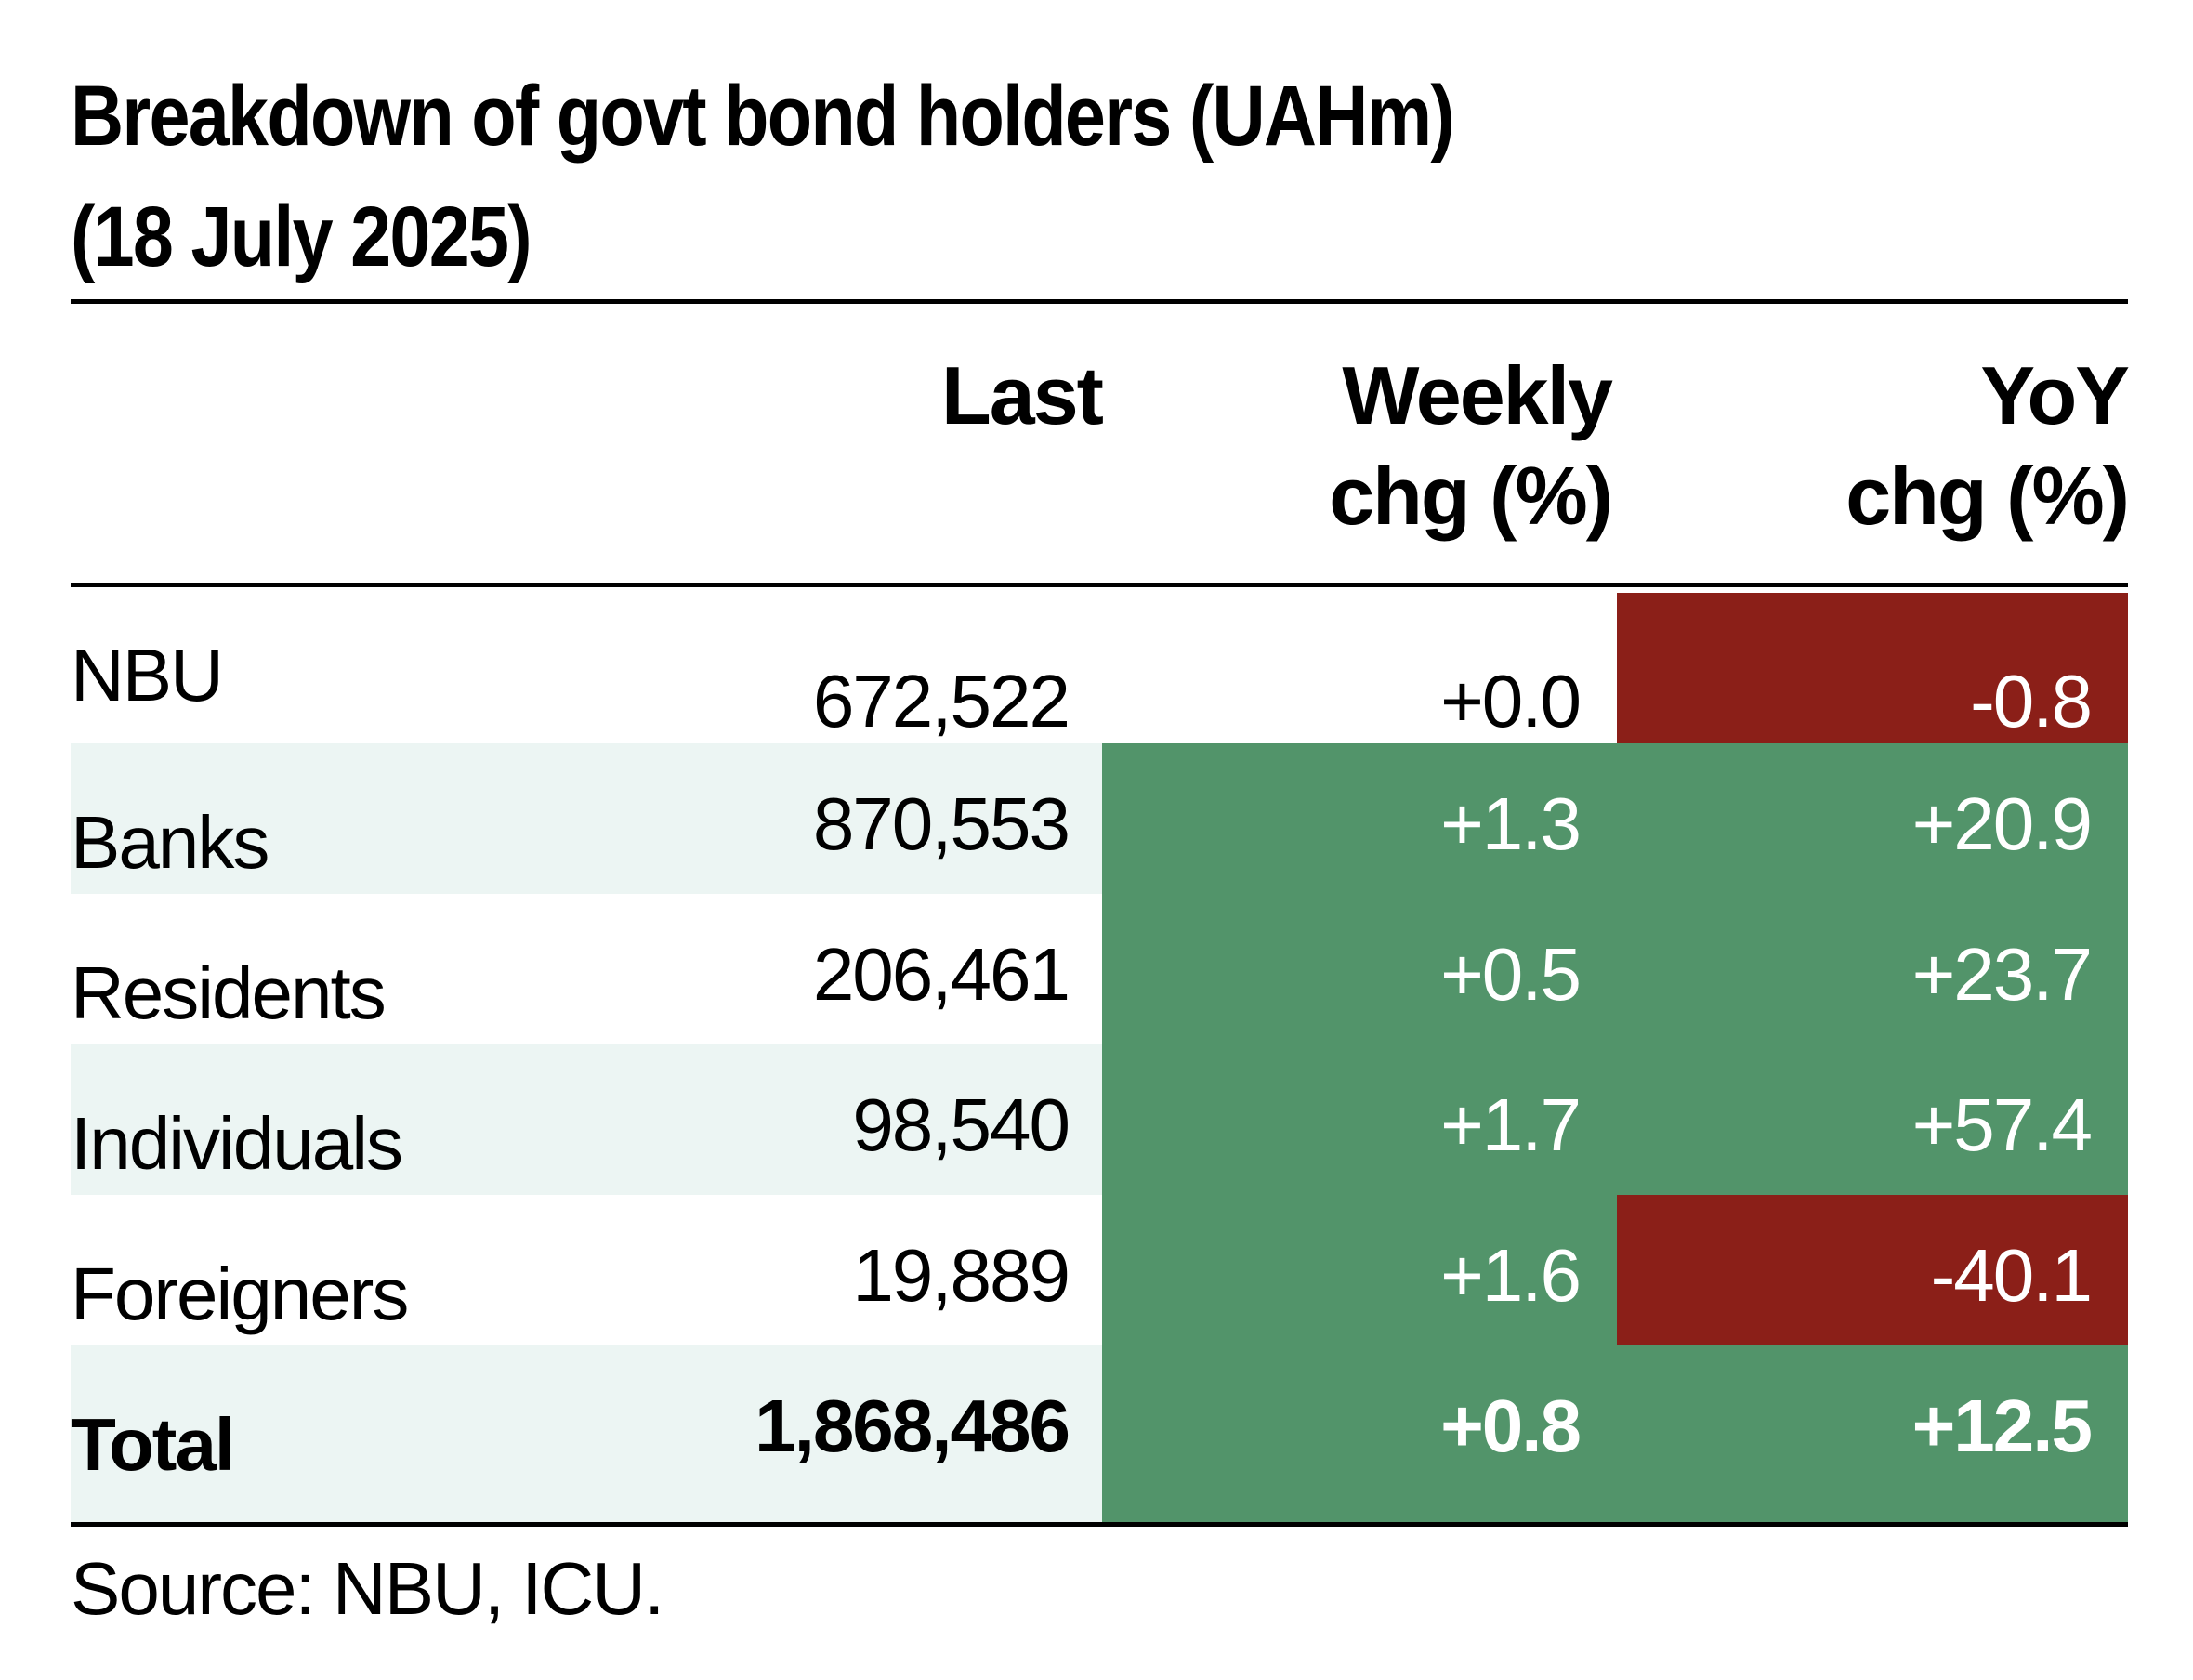  I want to click on row-yoy-value: +23.7, so click(2002, 974).